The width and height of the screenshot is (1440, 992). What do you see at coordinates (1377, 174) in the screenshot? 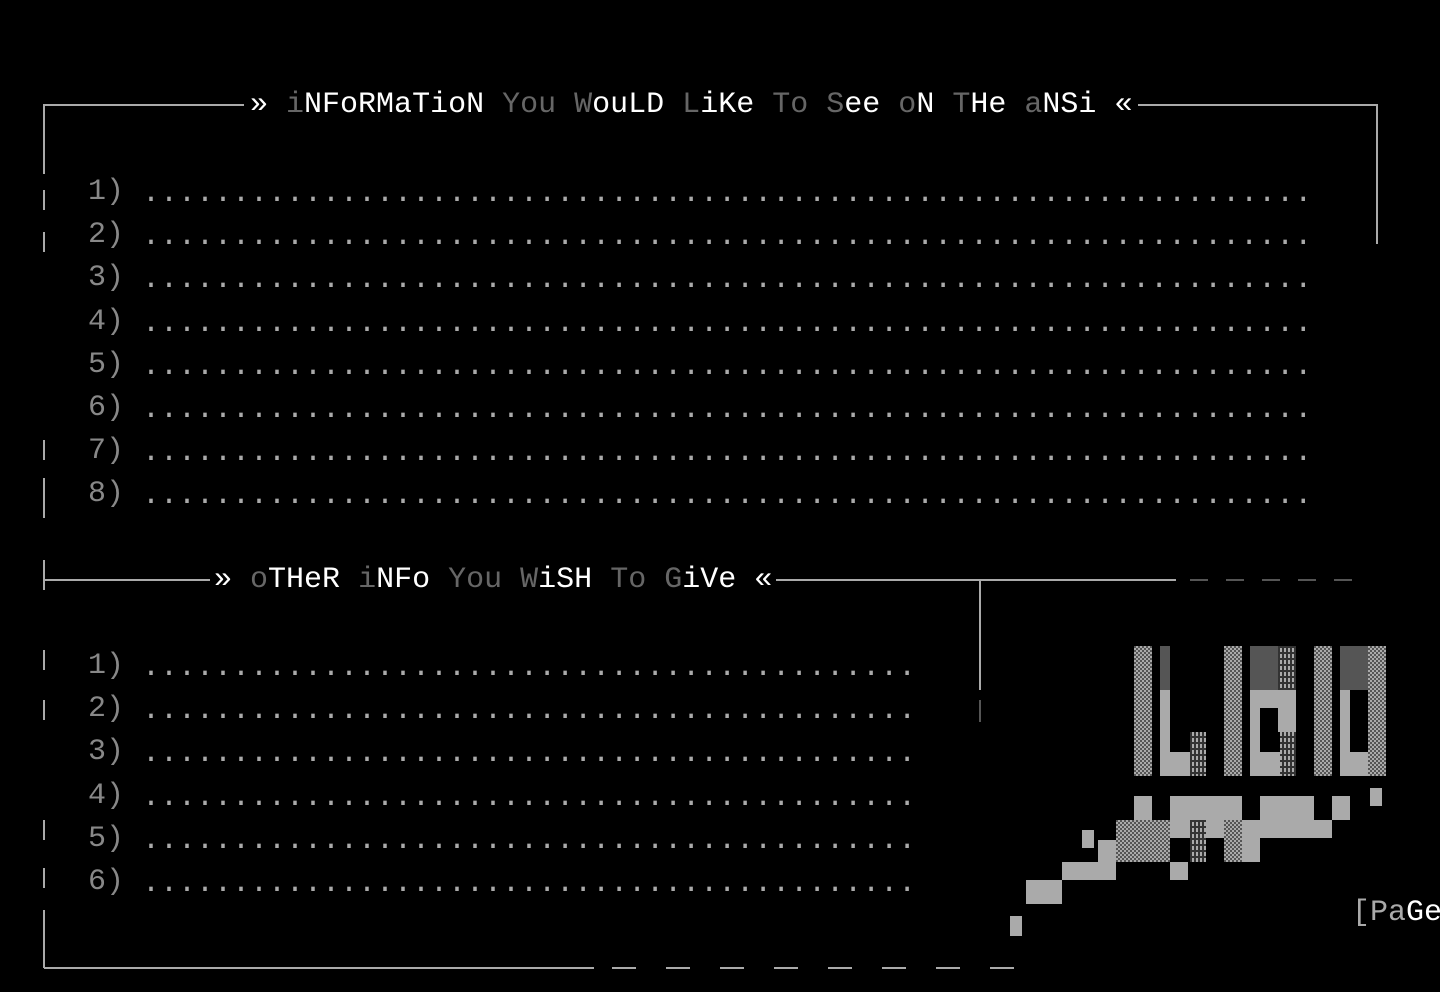
I see `border-right-top` at bounding box center [1377, 174].